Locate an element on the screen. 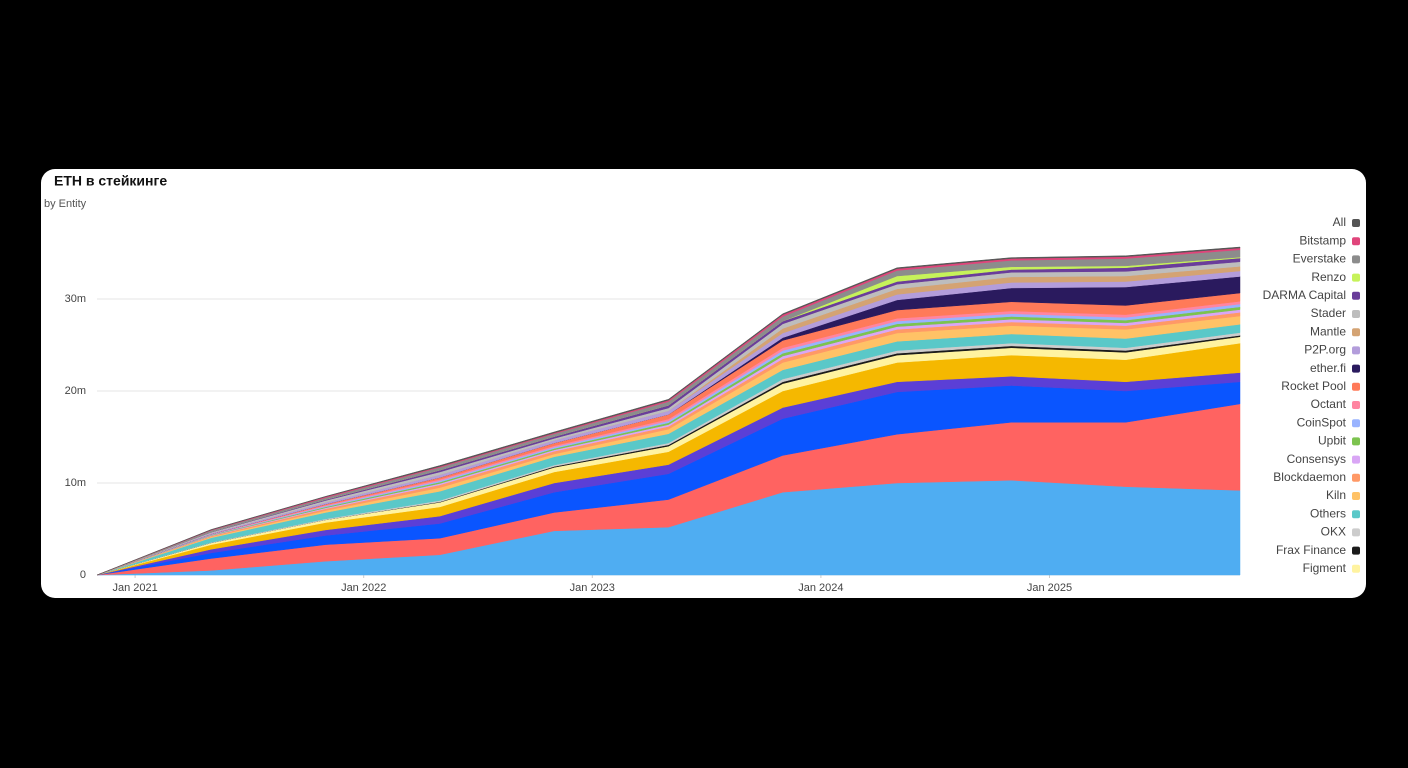  legend-label: Others is located at coordinates (1328, 513).